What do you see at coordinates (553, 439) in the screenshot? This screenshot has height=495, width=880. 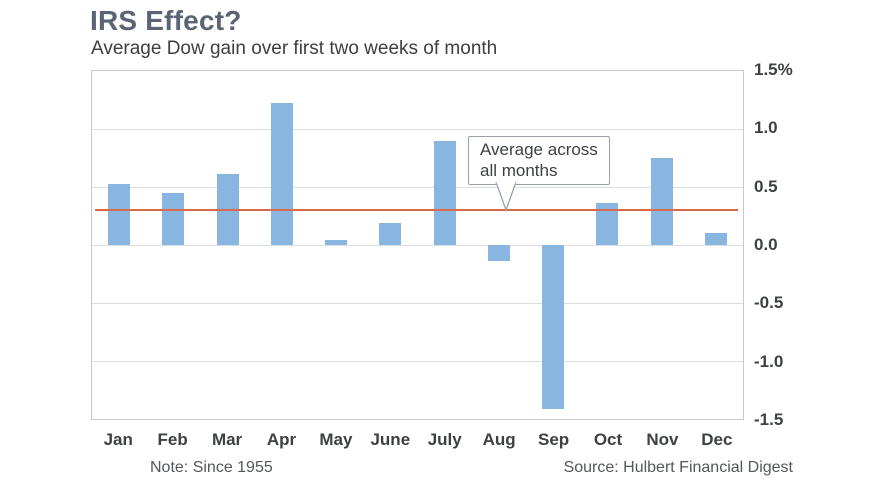 I see `x-tick-label-sep: Sep` at bounding box center [553, 439].